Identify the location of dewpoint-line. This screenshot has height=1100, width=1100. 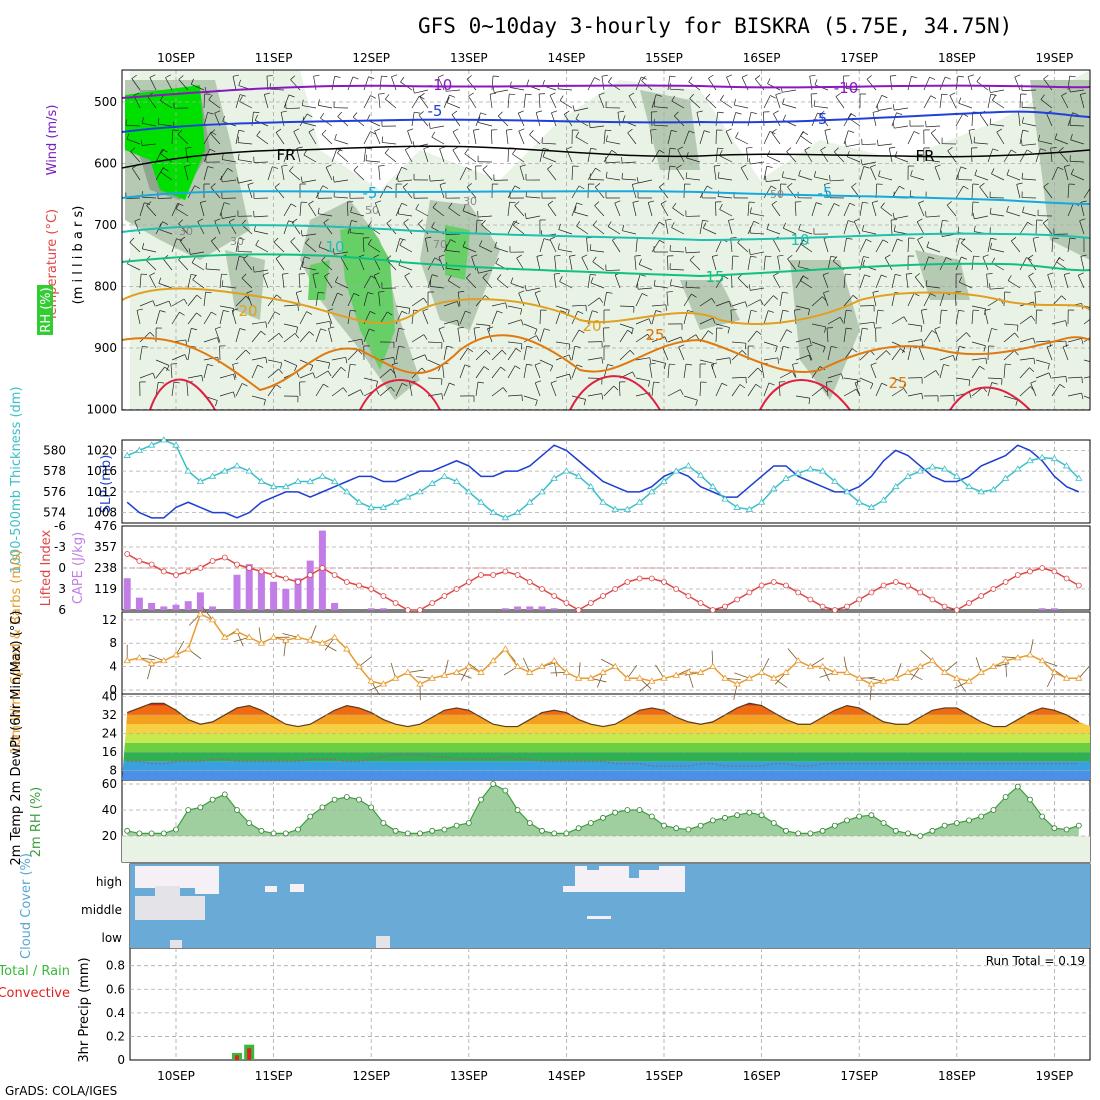
(603, 760).